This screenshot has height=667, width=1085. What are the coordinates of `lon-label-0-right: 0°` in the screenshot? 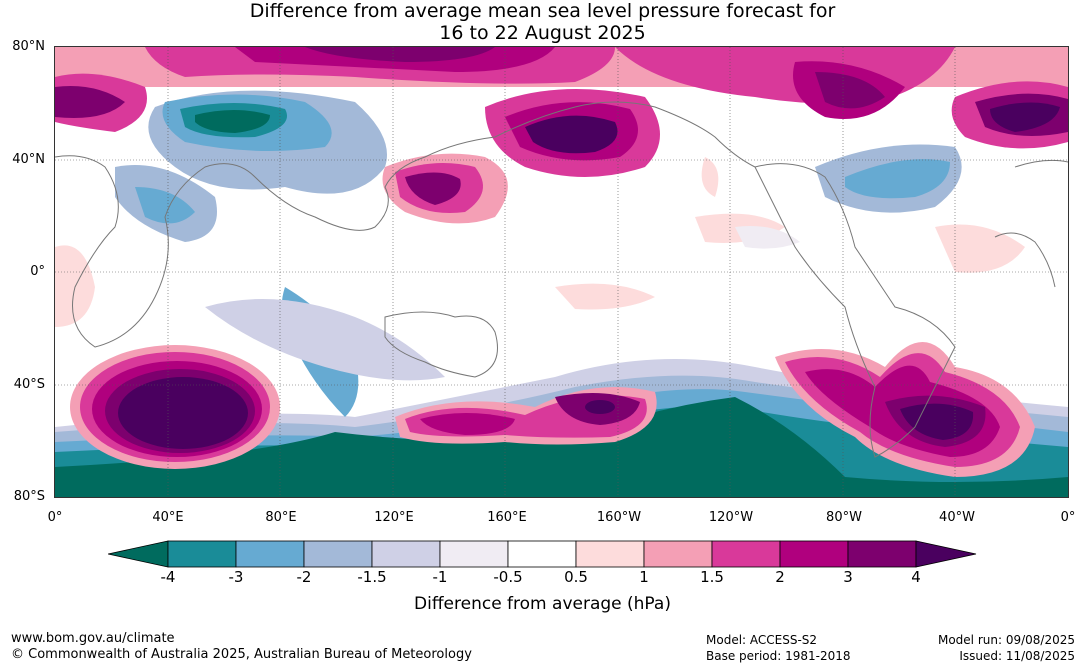 It's located at (1068, 517).